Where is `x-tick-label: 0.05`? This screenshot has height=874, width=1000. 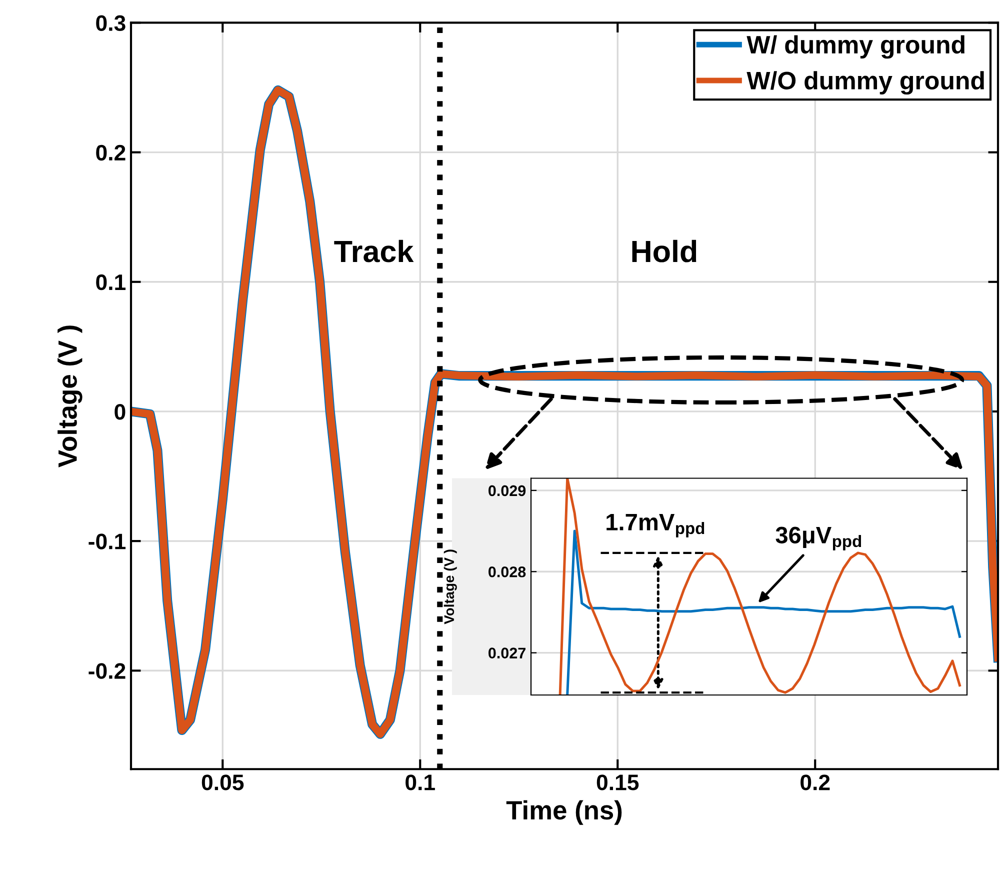
x-tick-label: 0.05 is located at coordinates (223, 782).